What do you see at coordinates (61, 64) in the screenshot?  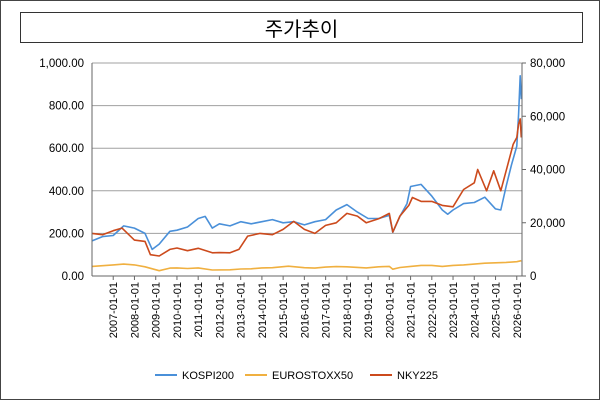 I see `y-tick-label-left: 1,000.00` at bounding box center [61, 64].